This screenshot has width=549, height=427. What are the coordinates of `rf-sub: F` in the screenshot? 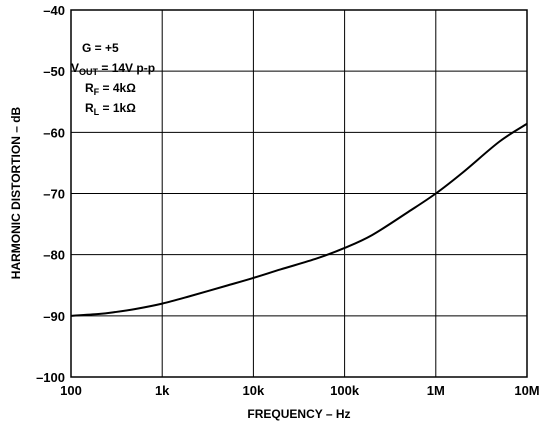 It's located at (97, 92).